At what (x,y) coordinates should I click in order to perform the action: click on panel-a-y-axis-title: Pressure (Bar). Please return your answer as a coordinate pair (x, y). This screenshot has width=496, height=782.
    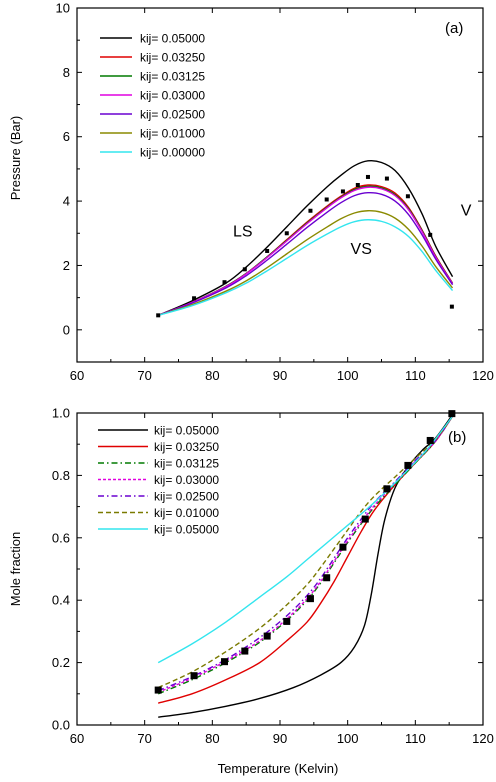
    Looking at the image, I should click on (15, 158).